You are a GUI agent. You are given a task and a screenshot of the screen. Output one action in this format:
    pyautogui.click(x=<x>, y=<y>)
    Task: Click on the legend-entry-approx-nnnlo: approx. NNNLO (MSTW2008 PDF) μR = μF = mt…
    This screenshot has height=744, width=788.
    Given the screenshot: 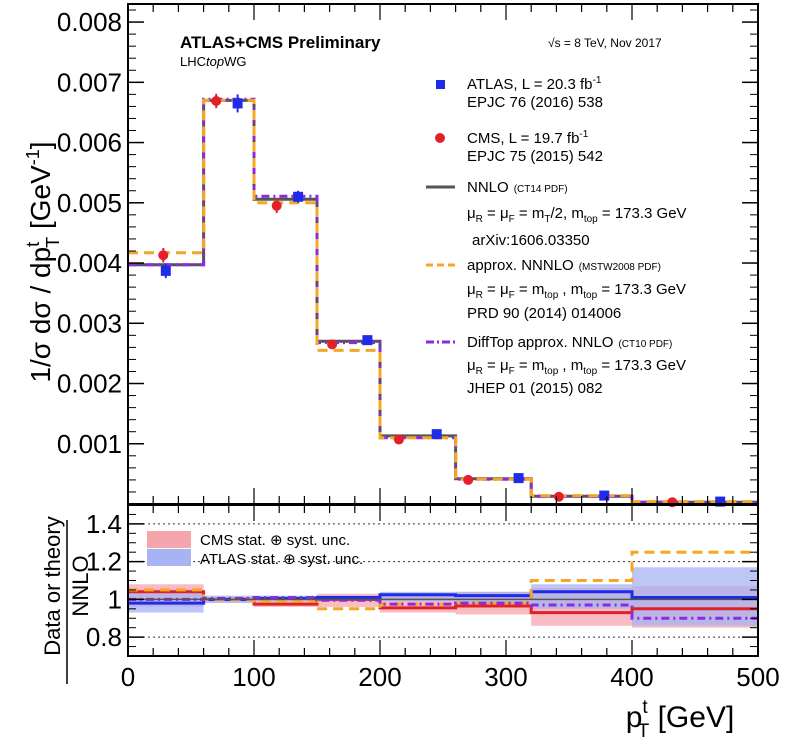 What is the action you would take?
    pyautogui.click(x=556, y=289)
    